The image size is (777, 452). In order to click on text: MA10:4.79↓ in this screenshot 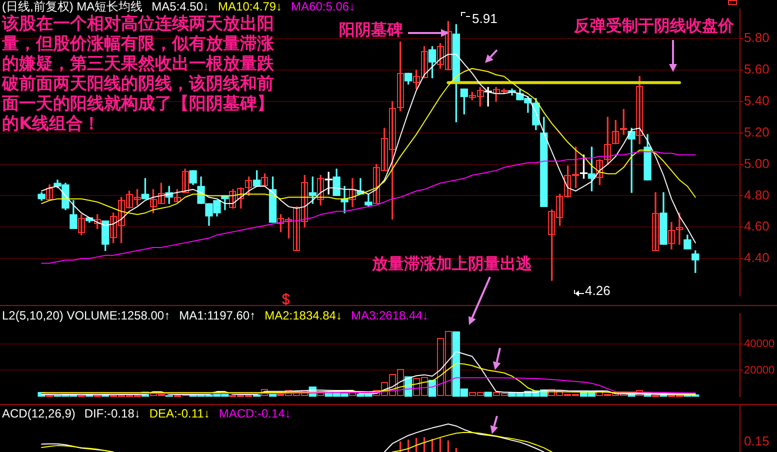, I will do `click(250, 7)`.